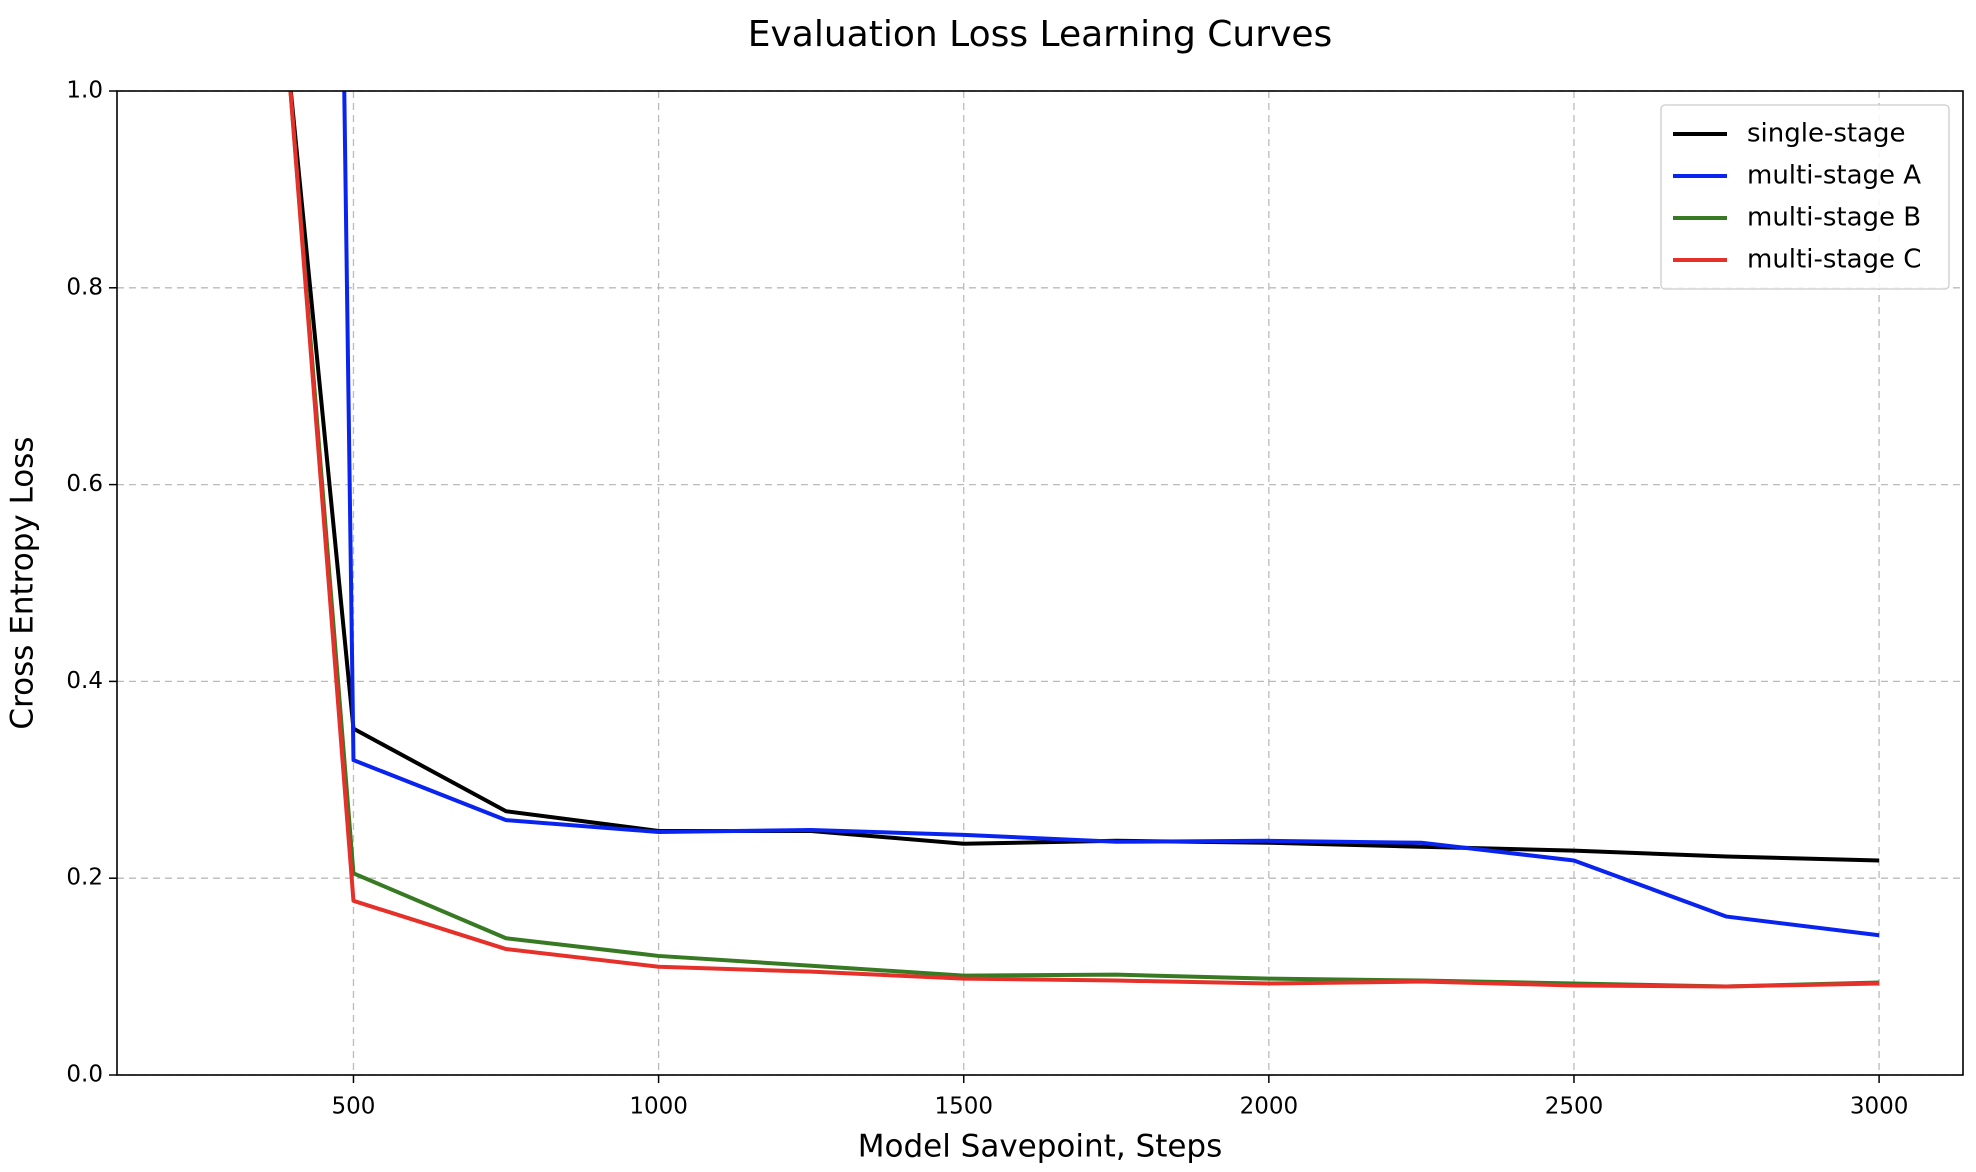 The height and width of the screenshot is (1172, 1976). What do you see at coordinates (354, 1107) in the screenshot?
I see `x-tick-label: 500` at bounding box center [354, 1107].